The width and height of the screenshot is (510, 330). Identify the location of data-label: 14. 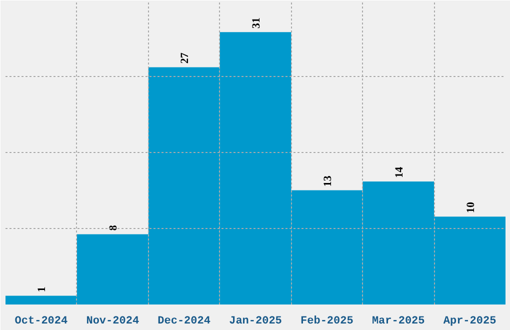
(399, 172).